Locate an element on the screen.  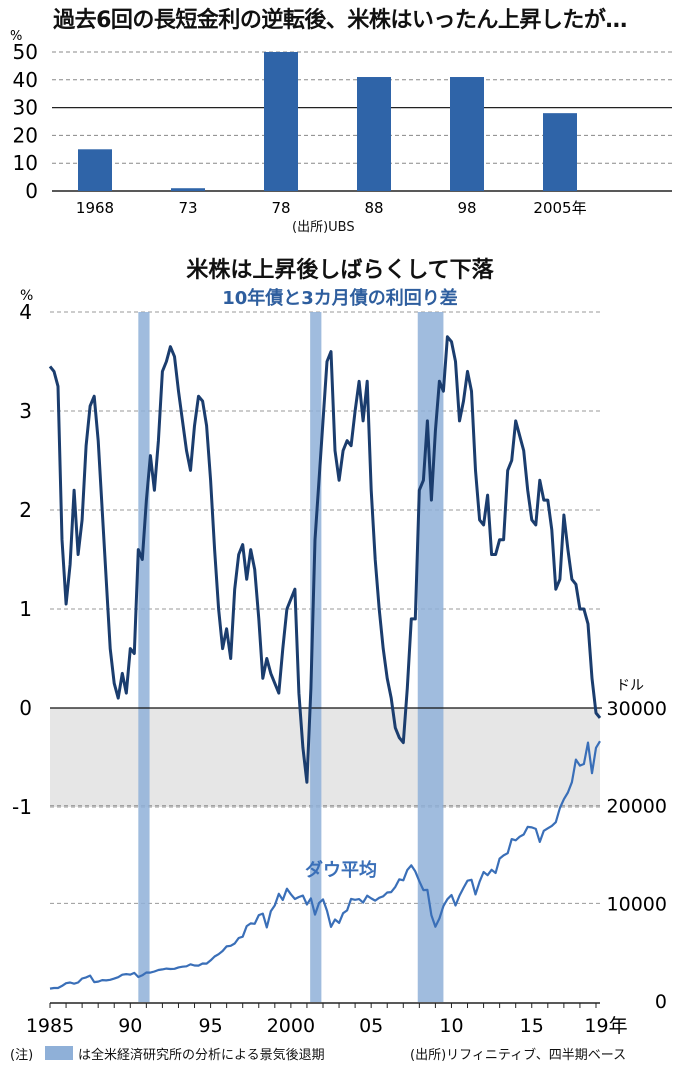
recession-legend-swatch is located at coordinates (59, 1053).